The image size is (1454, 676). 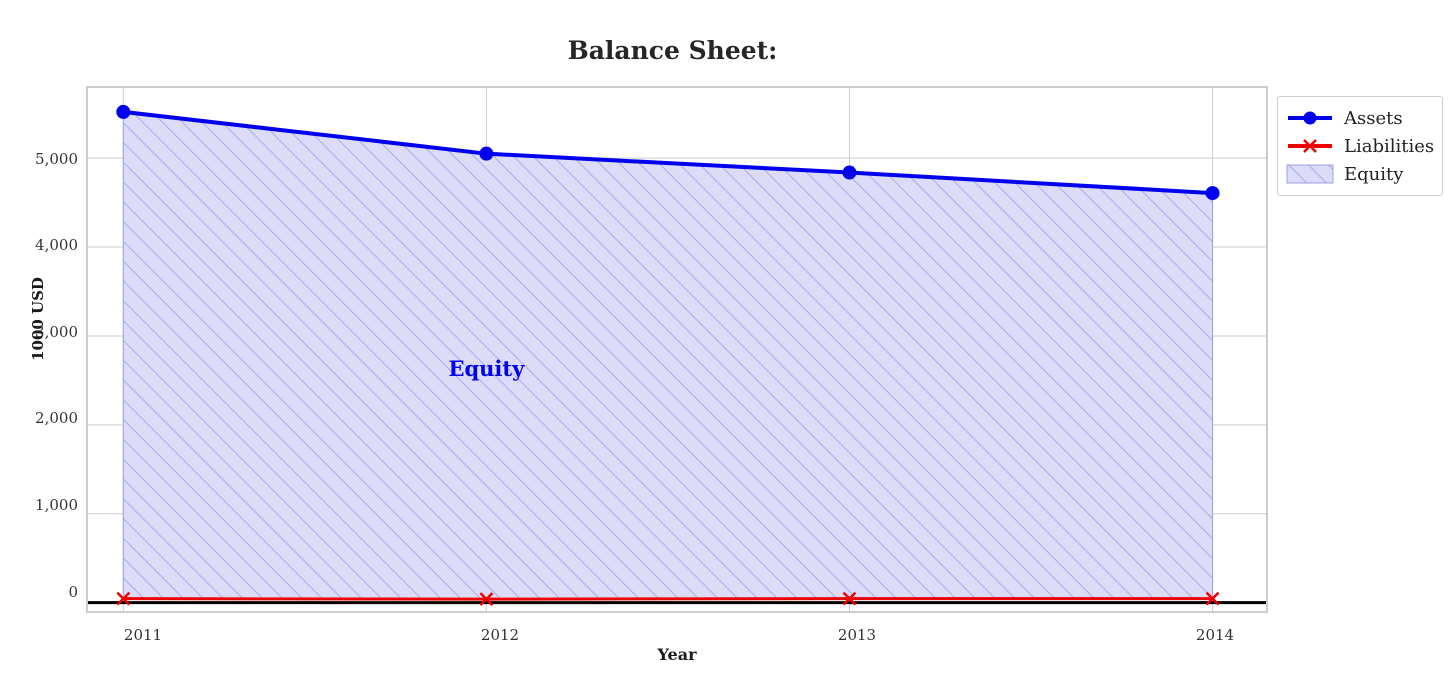 I want to click on assets-series-line, so click(x=668, y=152).